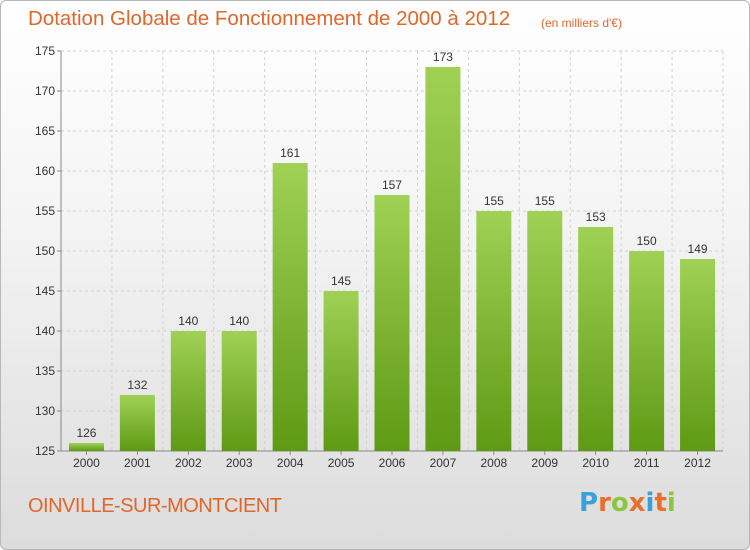  What do you see at coordinates (494, 331) in the screenshot?
I see `bar-2008` at bounding box center [494, 331].